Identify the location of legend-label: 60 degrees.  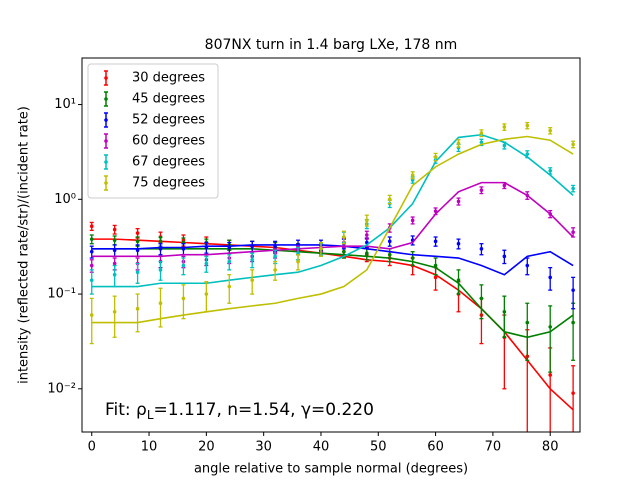
(168, 141).